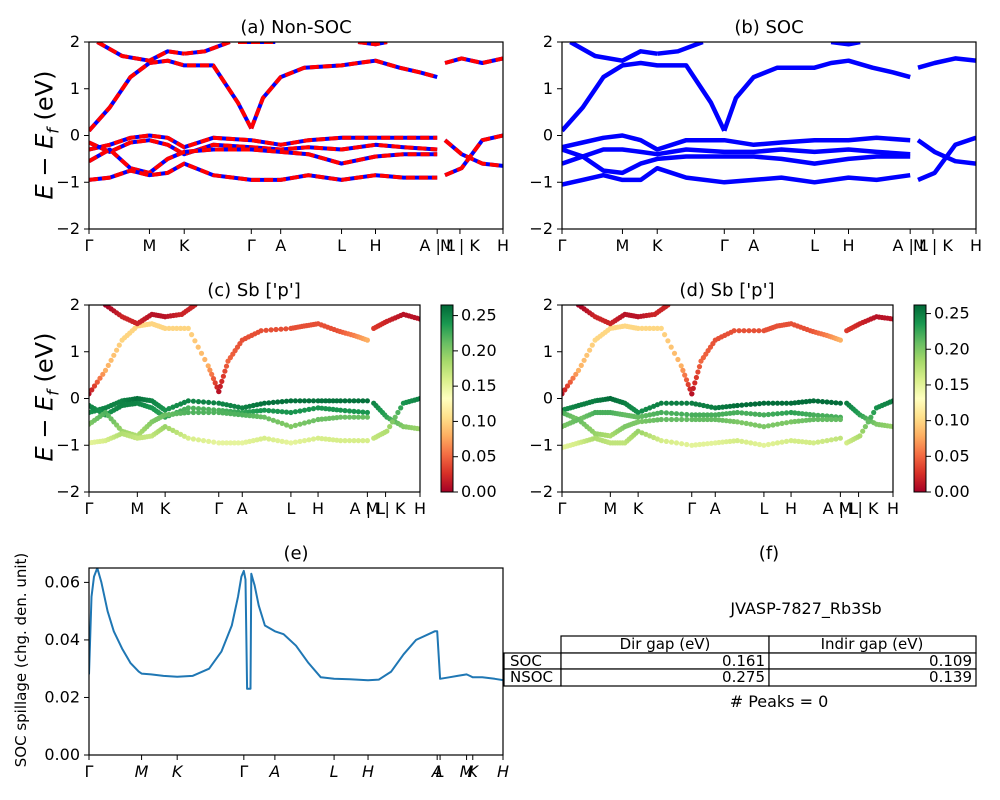  What do you see at coordinates (952, 348) in the screenshot?
I see `colorbar-tick-label: 0.20` at bounding box center [952, 348].